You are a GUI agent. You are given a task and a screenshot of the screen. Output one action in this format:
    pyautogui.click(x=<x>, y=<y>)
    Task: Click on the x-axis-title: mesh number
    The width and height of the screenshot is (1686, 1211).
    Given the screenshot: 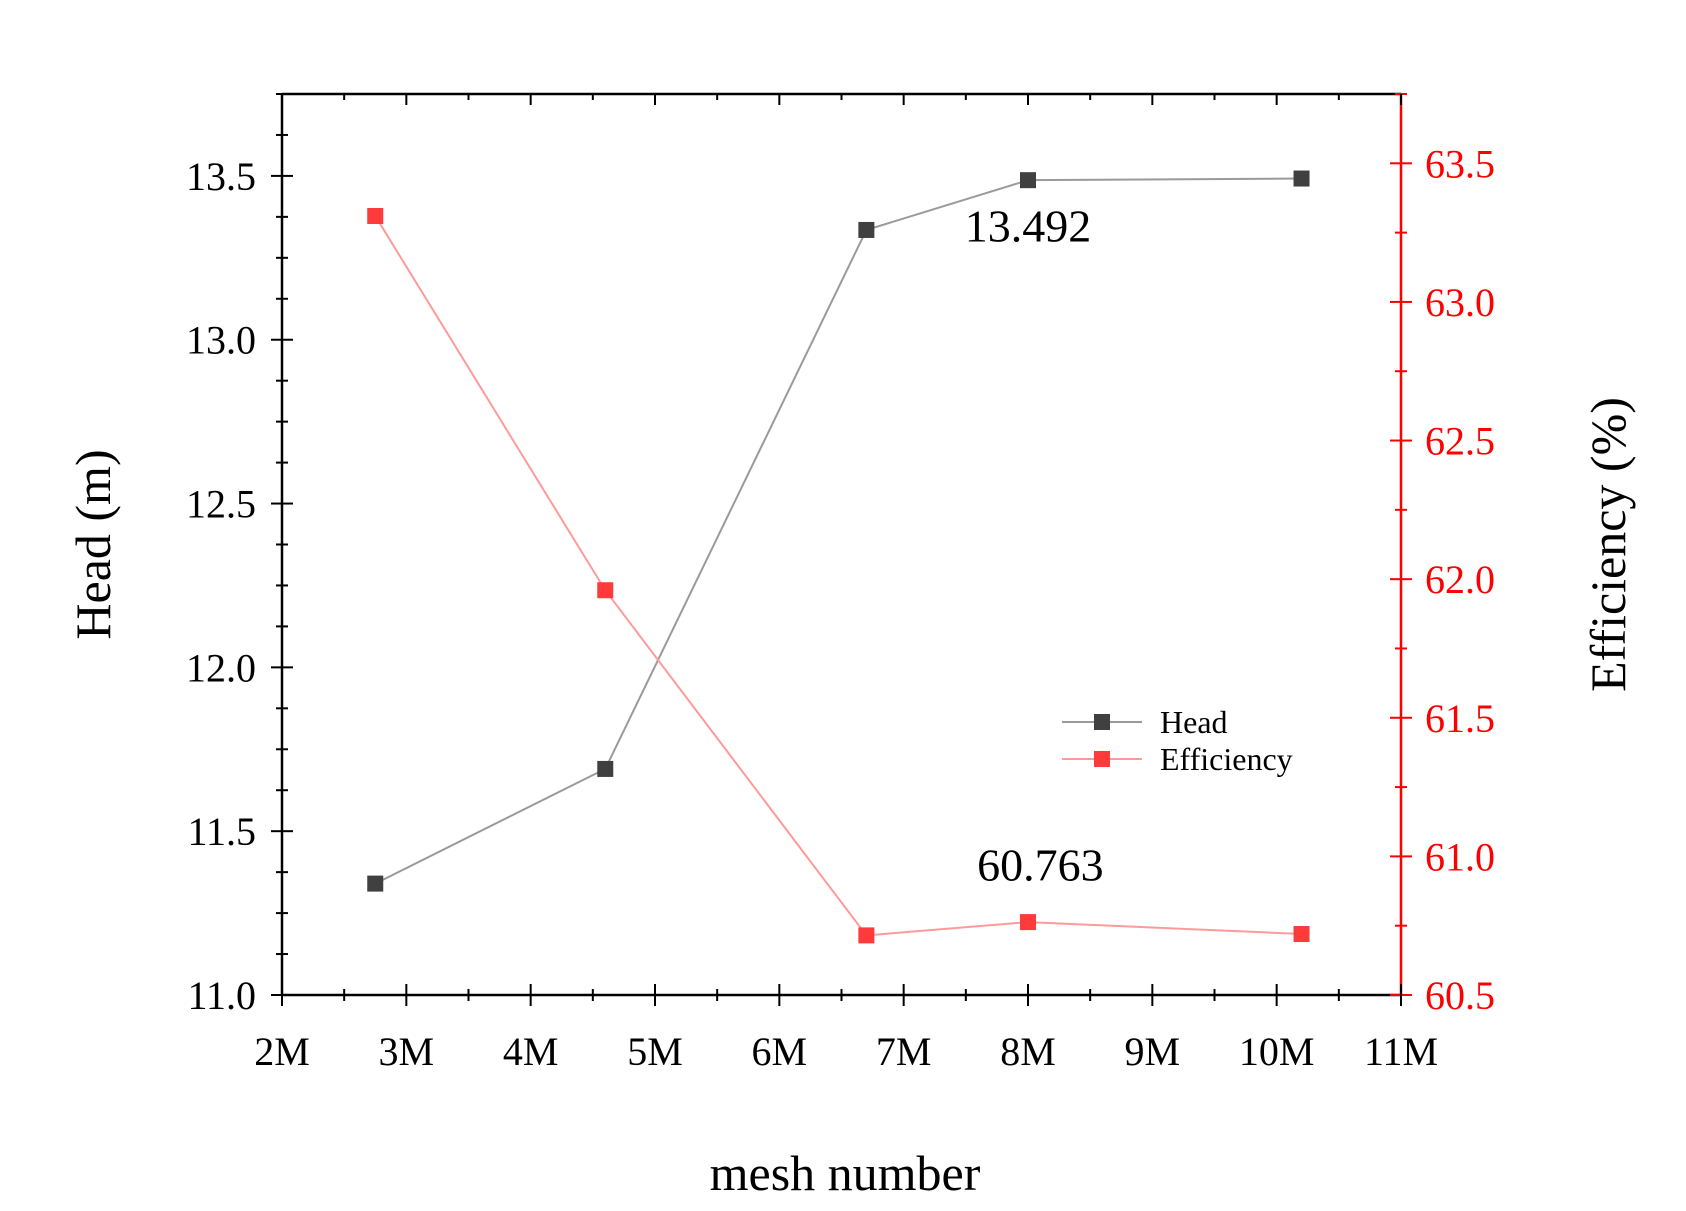 What is the action you would take?
    pyautogui.click(x=845, y=1173)
    